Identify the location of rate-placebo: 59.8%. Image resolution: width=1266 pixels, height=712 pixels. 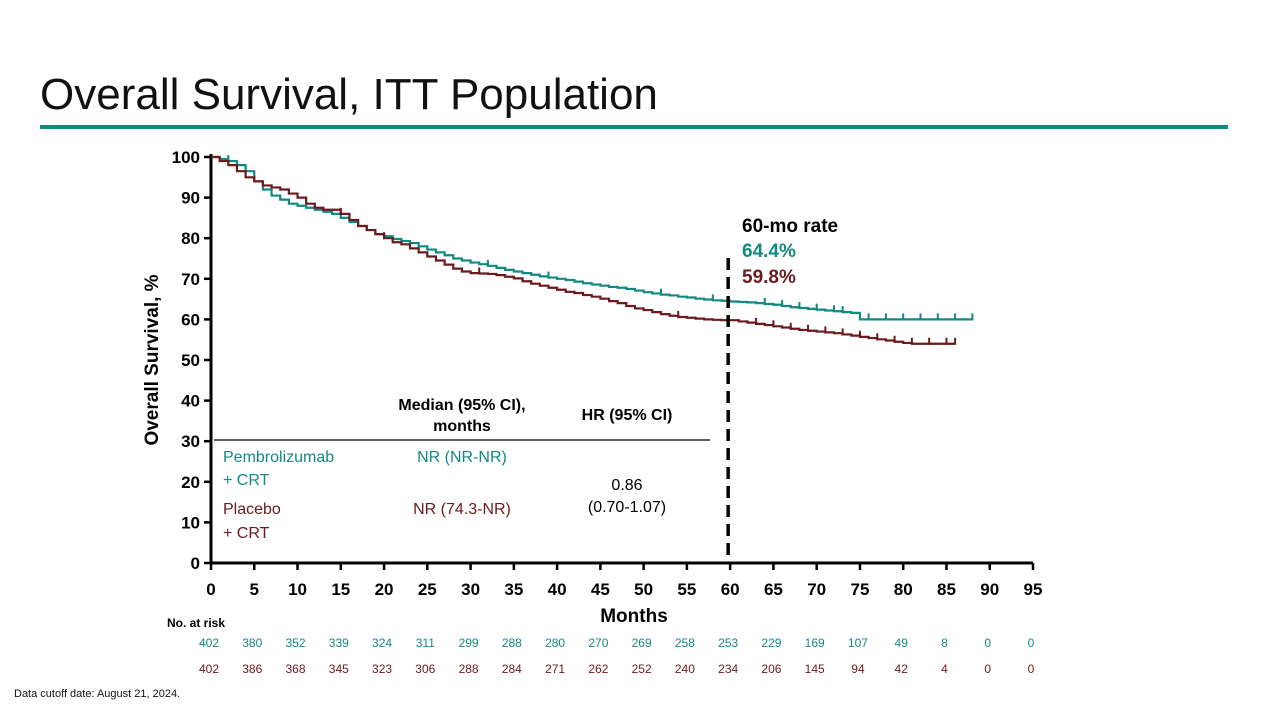
(769, 277).